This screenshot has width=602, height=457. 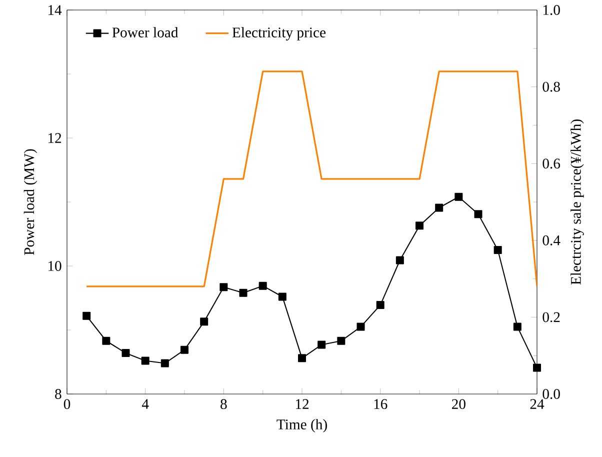 I want to click on y2-tick-label: 0.4, so click(x=551, y=240).